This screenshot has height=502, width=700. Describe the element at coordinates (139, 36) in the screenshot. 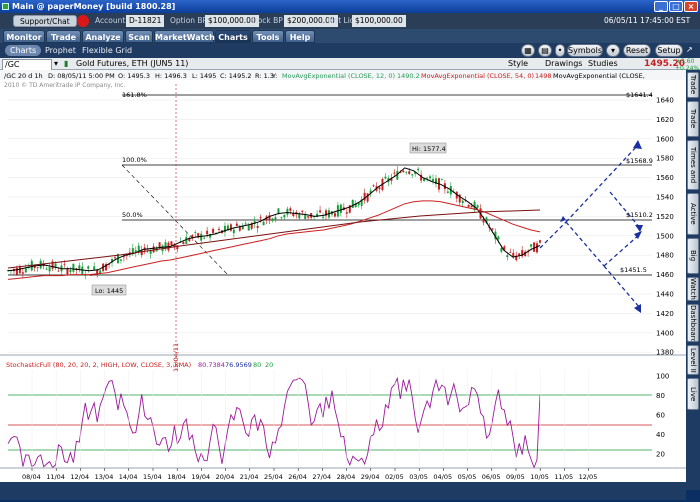

I see `tab-scan: Scan` at that location.